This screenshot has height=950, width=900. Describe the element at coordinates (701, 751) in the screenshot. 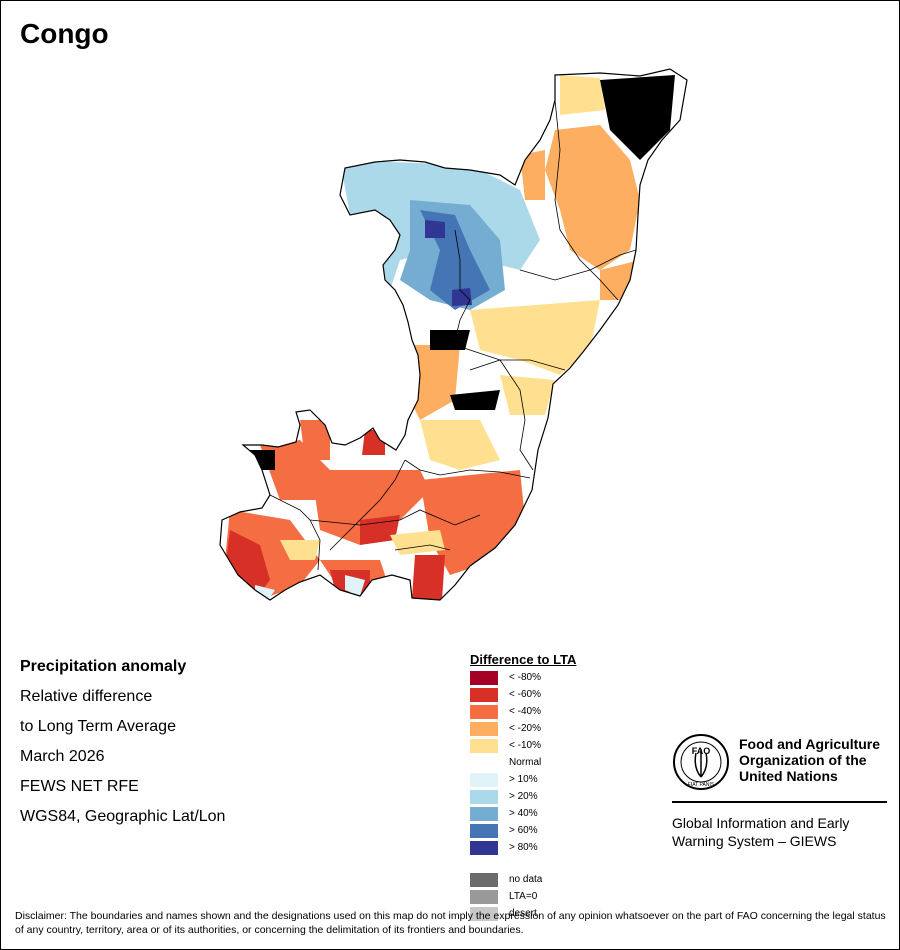

I see `fao-logo-text: FAO` at that location.